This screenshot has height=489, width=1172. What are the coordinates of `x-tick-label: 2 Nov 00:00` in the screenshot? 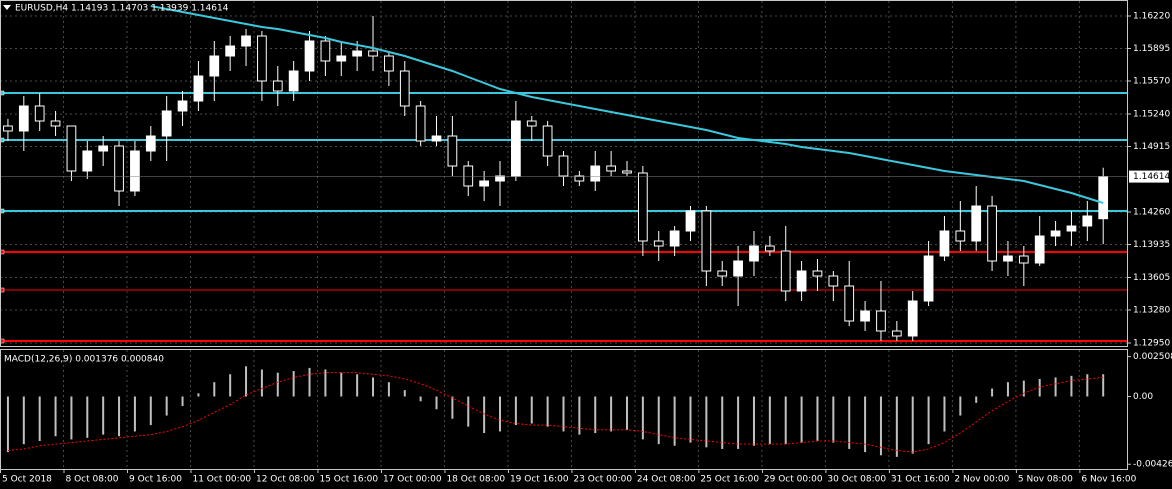 It's located at (981, 480).